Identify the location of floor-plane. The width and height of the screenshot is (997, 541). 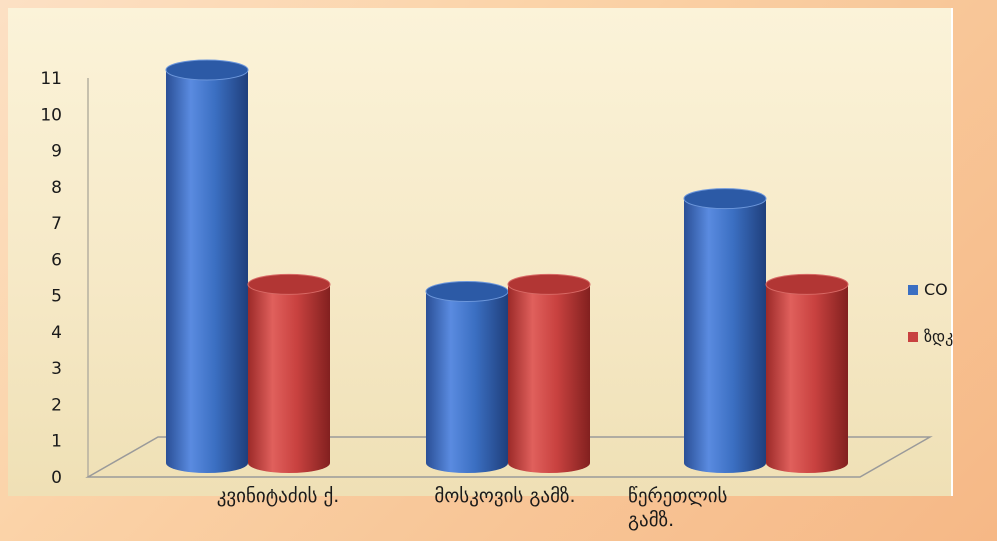
(509, 457).